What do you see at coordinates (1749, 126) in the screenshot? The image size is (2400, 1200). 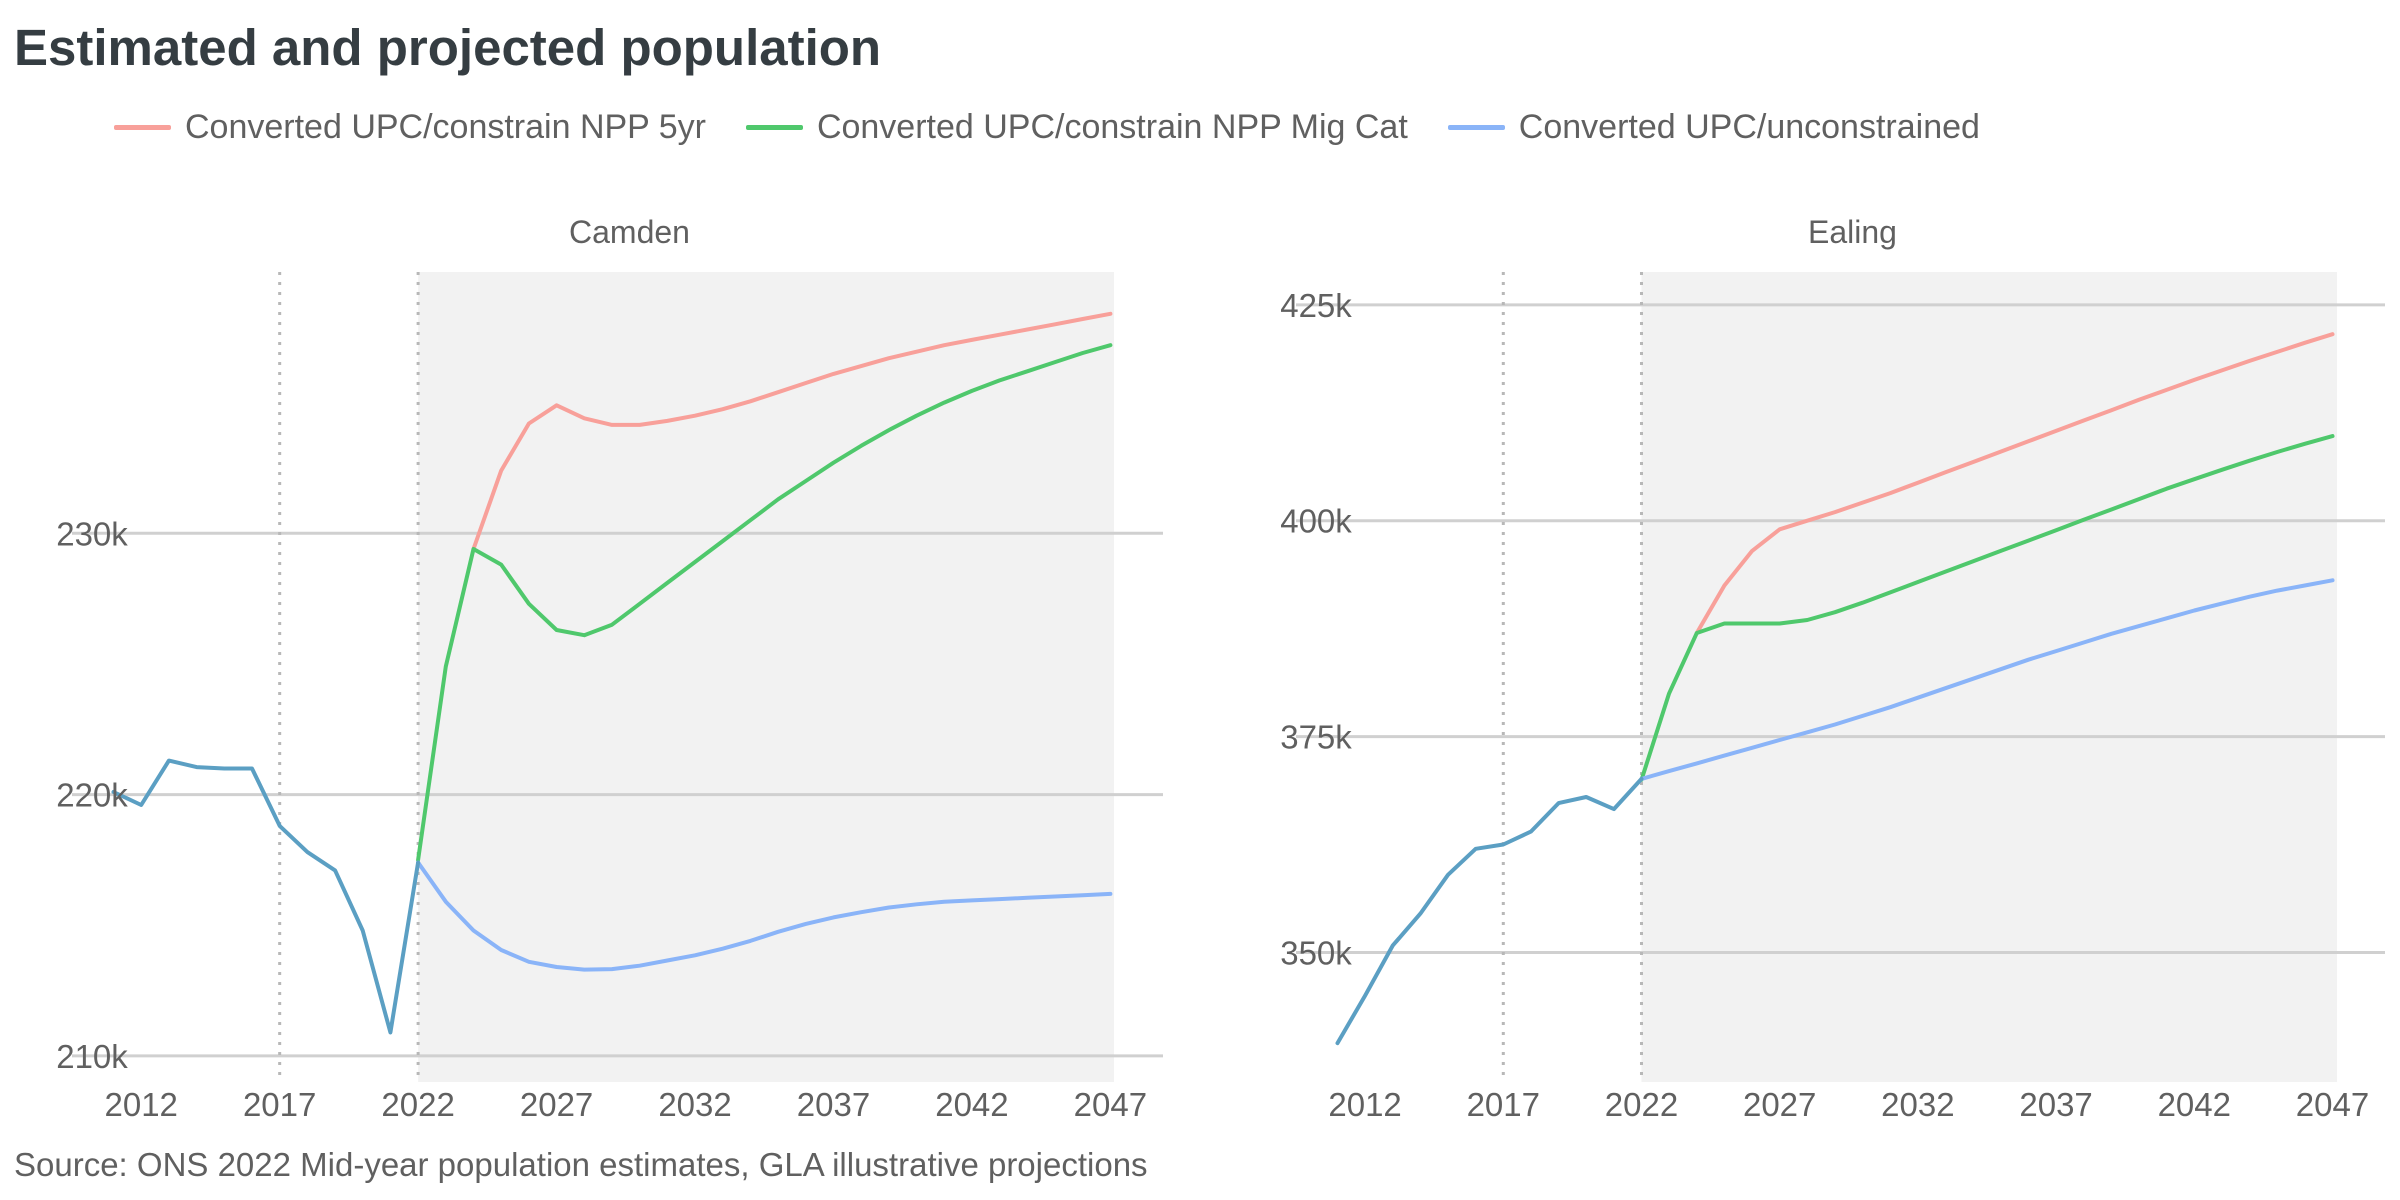 I see `legend-label-unconstrained: Converted UPC/unconstrained` at bounding box center [1749, 126].